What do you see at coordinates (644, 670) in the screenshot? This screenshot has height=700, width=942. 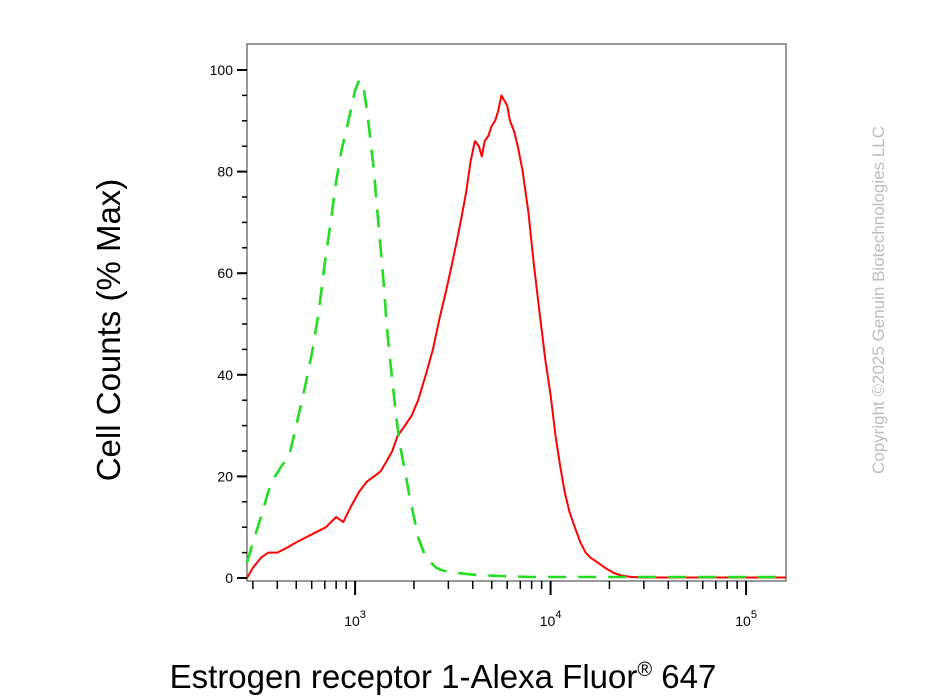 I see `x-axis-title-registered: ®` at bounding box center [644, 670].